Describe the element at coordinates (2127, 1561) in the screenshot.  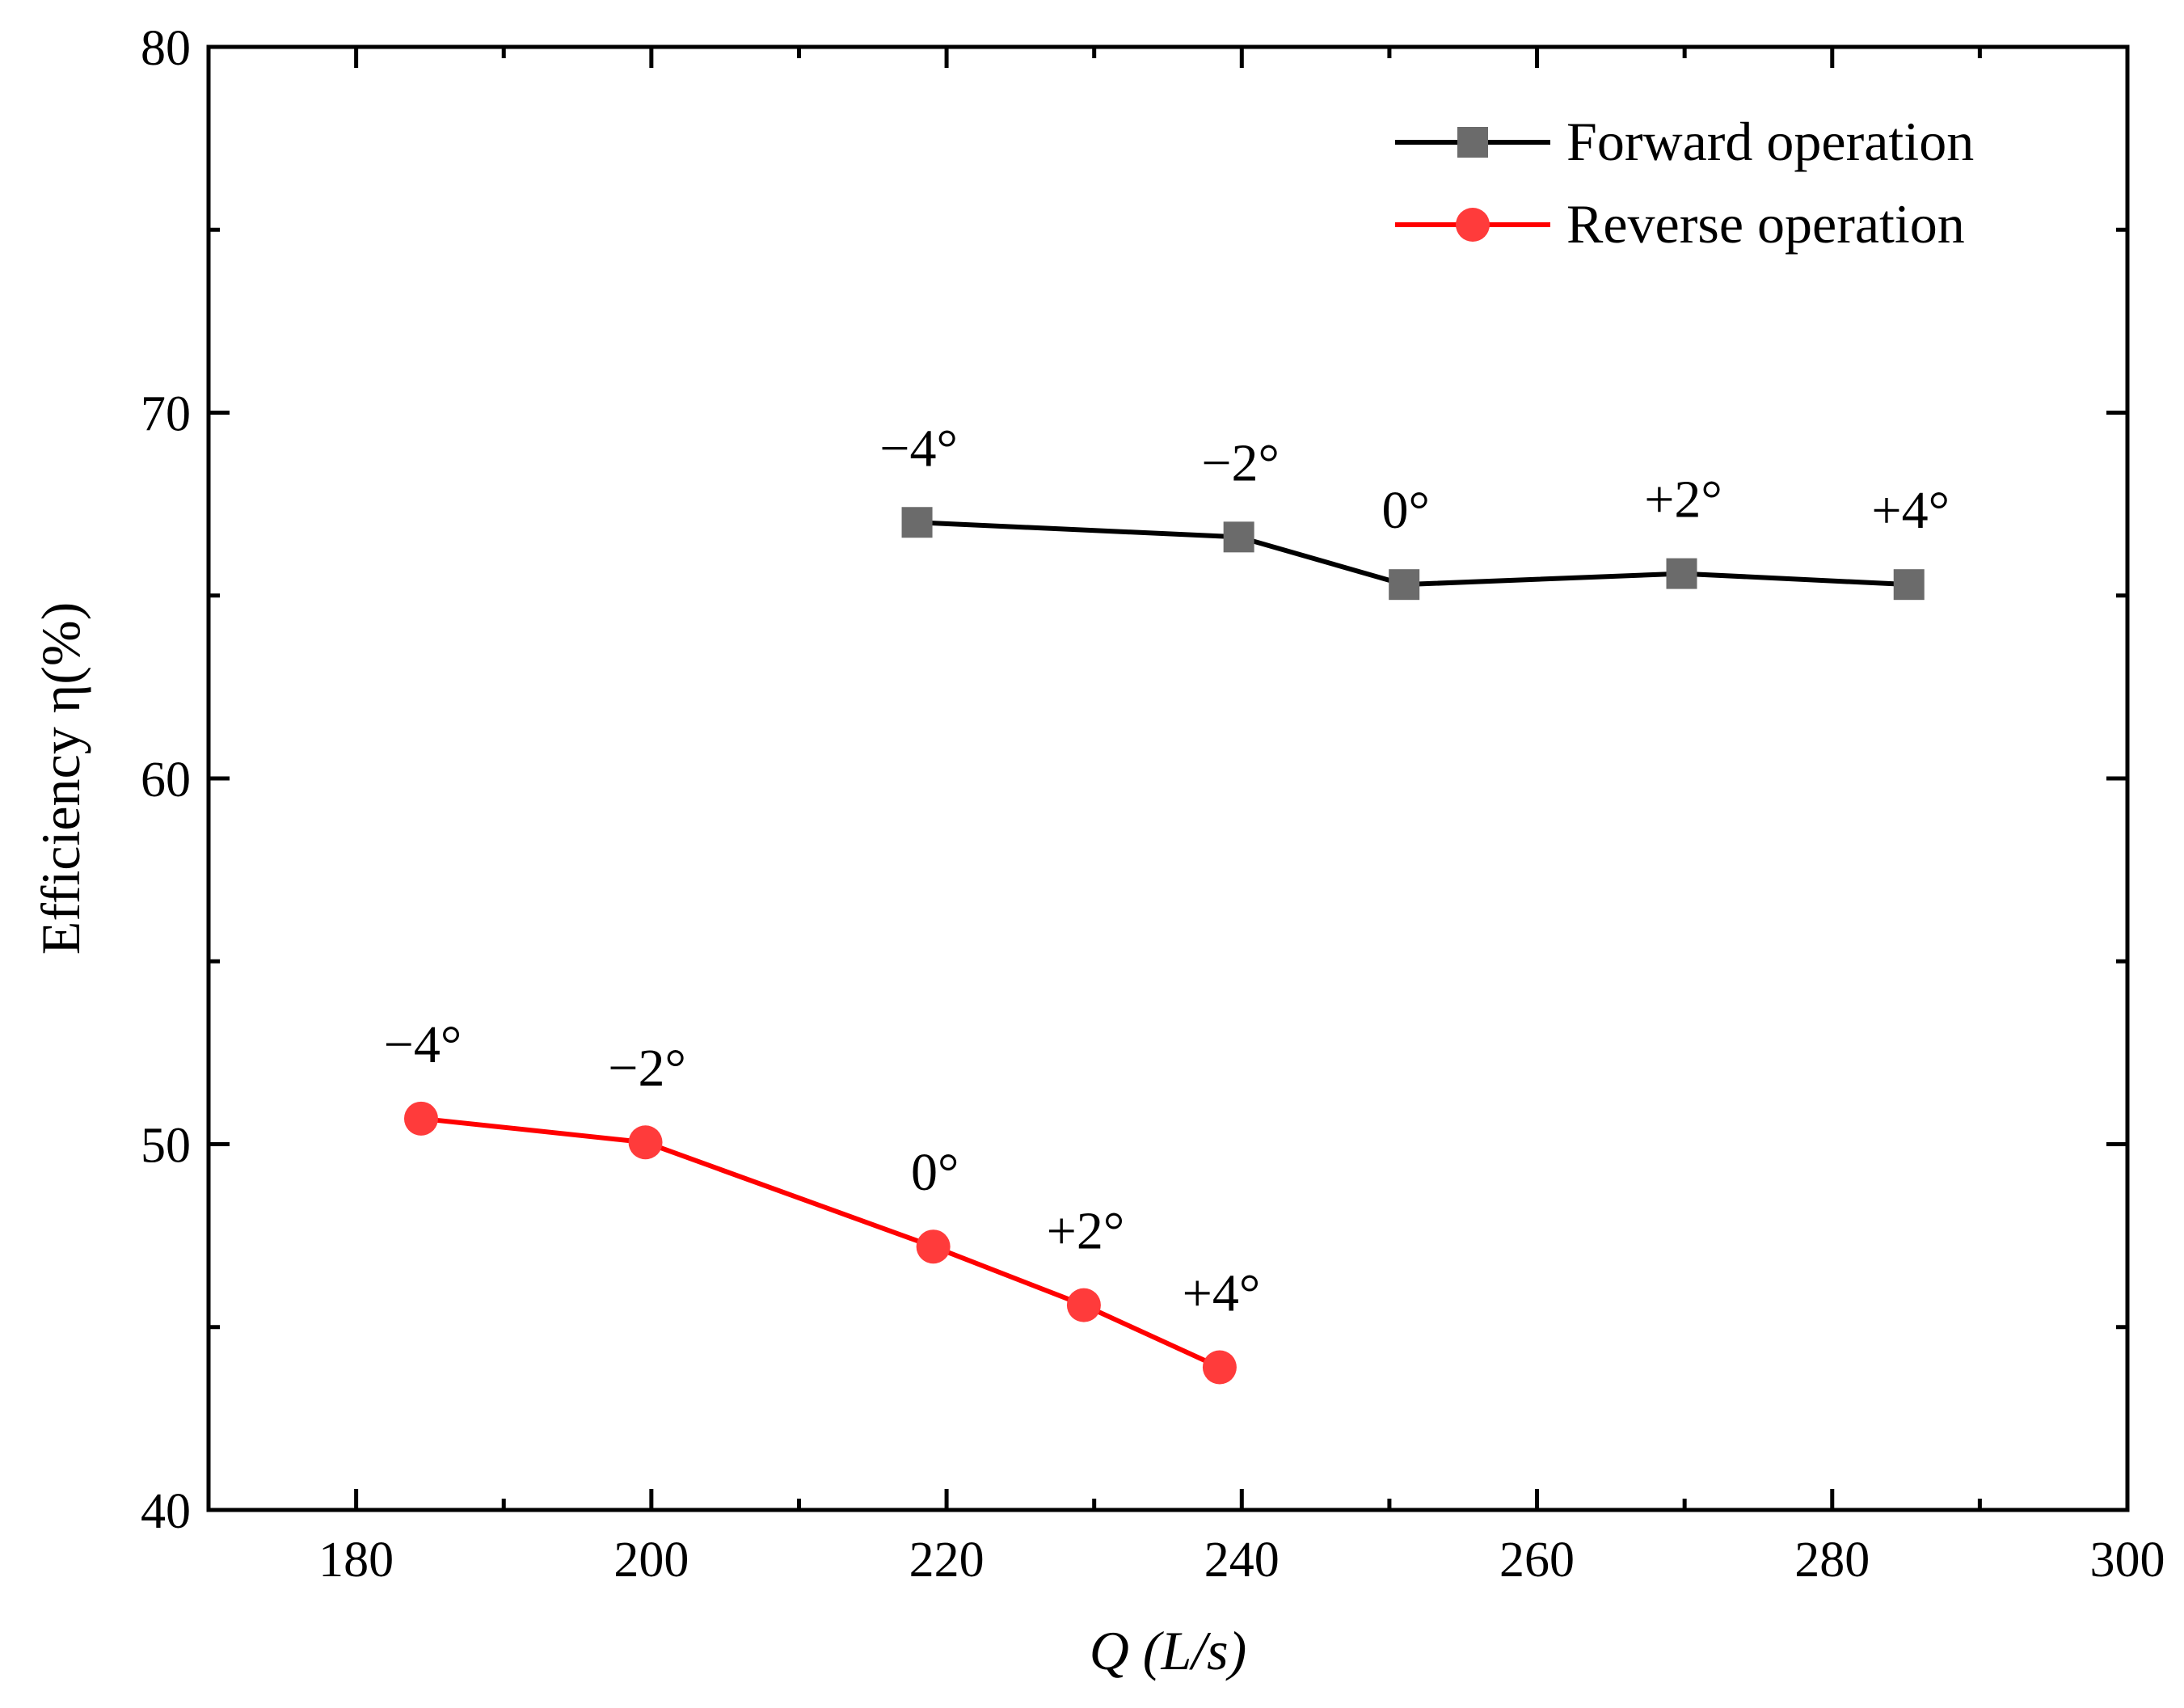
I see `x-tick-label: 300` at that location.